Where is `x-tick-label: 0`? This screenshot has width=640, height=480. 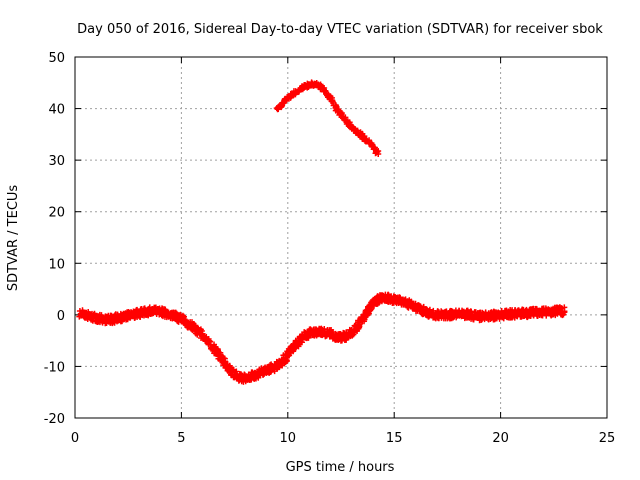
x-tick-label: 0 is located at coordinates (75, 438).